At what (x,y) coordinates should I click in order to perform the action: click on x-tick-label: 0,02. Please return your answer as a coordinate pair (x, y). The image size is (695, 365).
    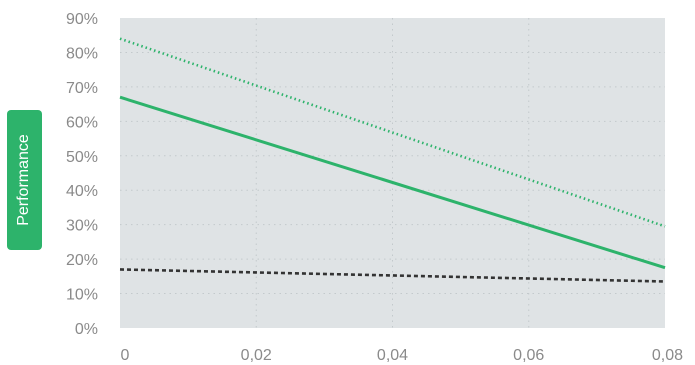
    Looking at the image, I should click on (256, 355).